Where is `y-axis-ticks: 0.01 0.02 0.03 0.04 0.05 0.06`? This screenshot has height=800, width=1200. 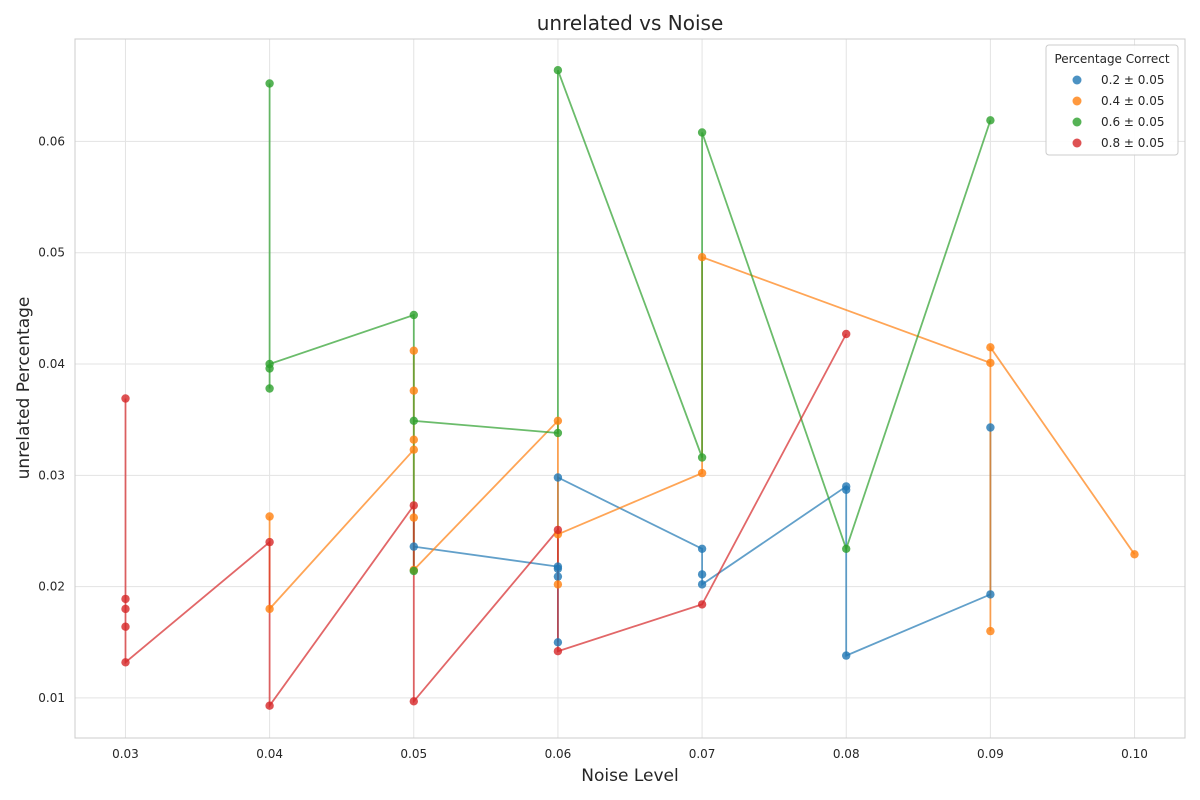 y-axis-ticks: 0.01 0.02 0.03 0.04 0.05 0.06 is located at coordinates (51, 419).